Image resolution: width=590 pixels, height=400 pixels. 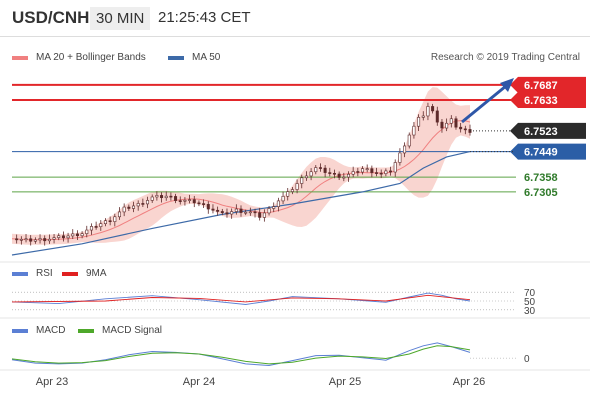 I want to click on legend-macd-signal: MACD Signal, so click(x=120, y=330).